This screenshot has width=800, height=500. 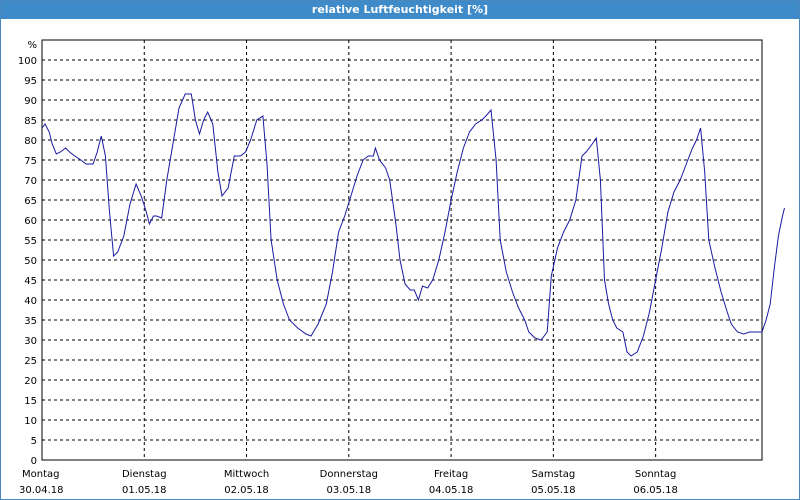 I want to click on y-tick-label: 75, so click(x=30, y=161).